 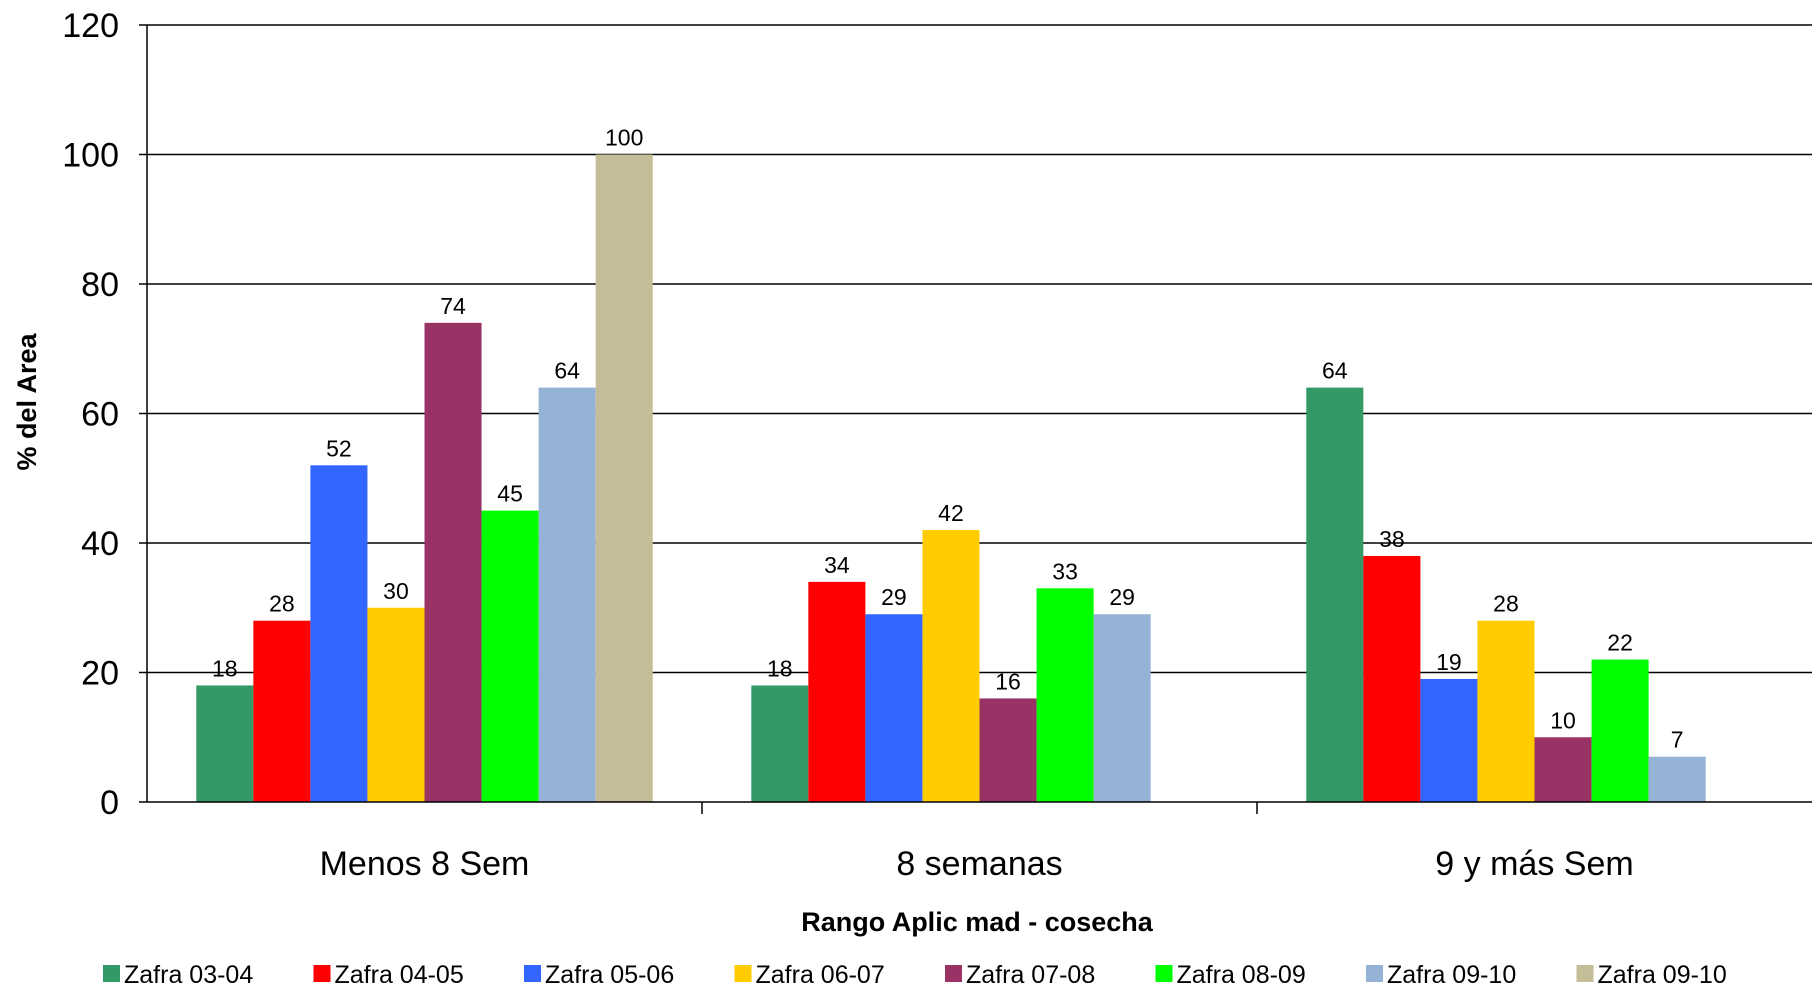 I want to click on y-tick-label: 60, so click(x=100, y=415).